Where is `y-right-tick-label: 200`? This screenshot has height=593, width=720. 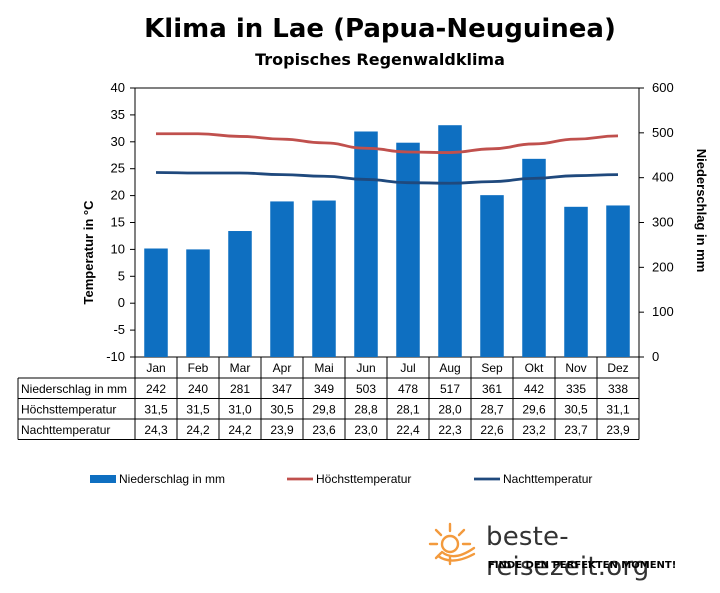 y-right-tick-label: 200 is located at coordinates (663, 266).